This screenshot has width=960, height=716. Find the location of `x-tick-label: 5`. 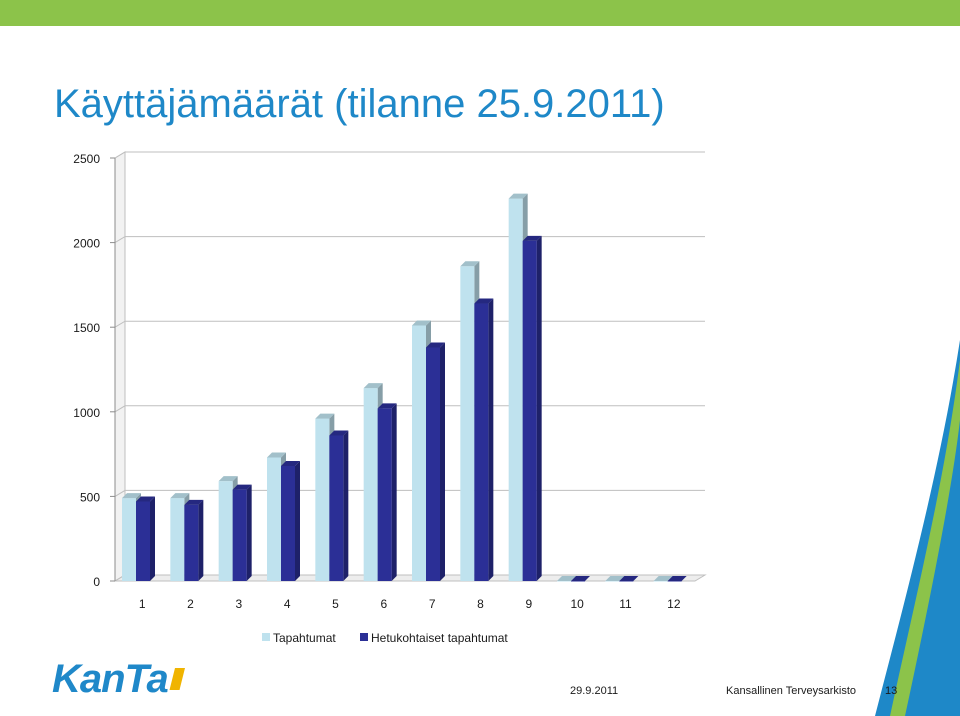

x-tick-label: 5 is located at coordinates (335, 604).